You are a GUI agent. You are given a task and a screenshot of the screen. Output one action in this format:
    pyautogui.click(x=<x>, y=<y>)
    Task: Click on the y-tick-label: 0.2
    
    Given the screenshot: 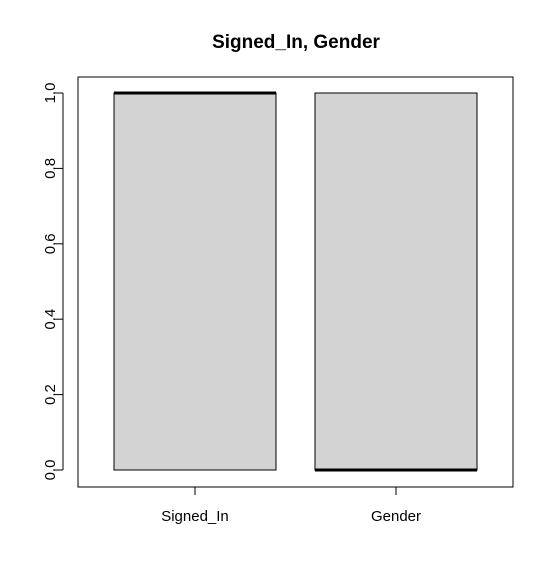 What is the action you would take?
    pyautogui.click(x=50, y=394)
    